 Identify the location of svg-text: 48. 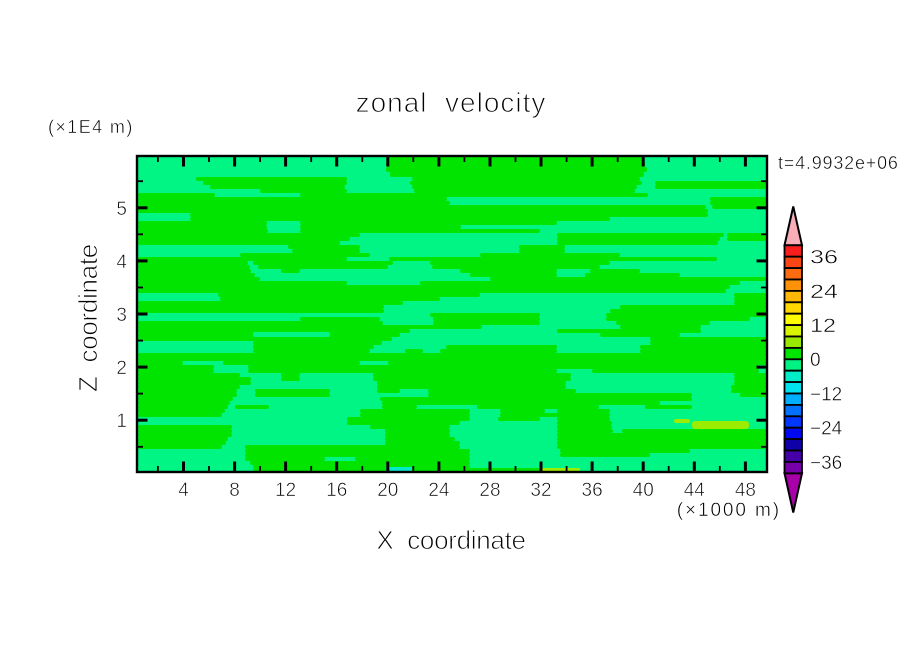
(745, 490).